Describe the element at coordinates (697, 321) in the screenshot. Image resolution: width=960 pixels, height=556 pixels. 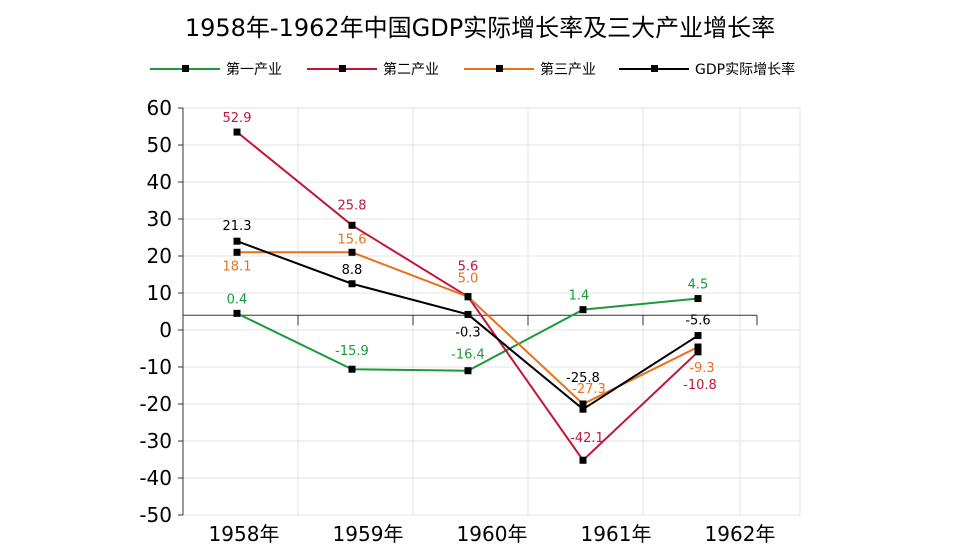
I see `data-label: -5.6` at that location.